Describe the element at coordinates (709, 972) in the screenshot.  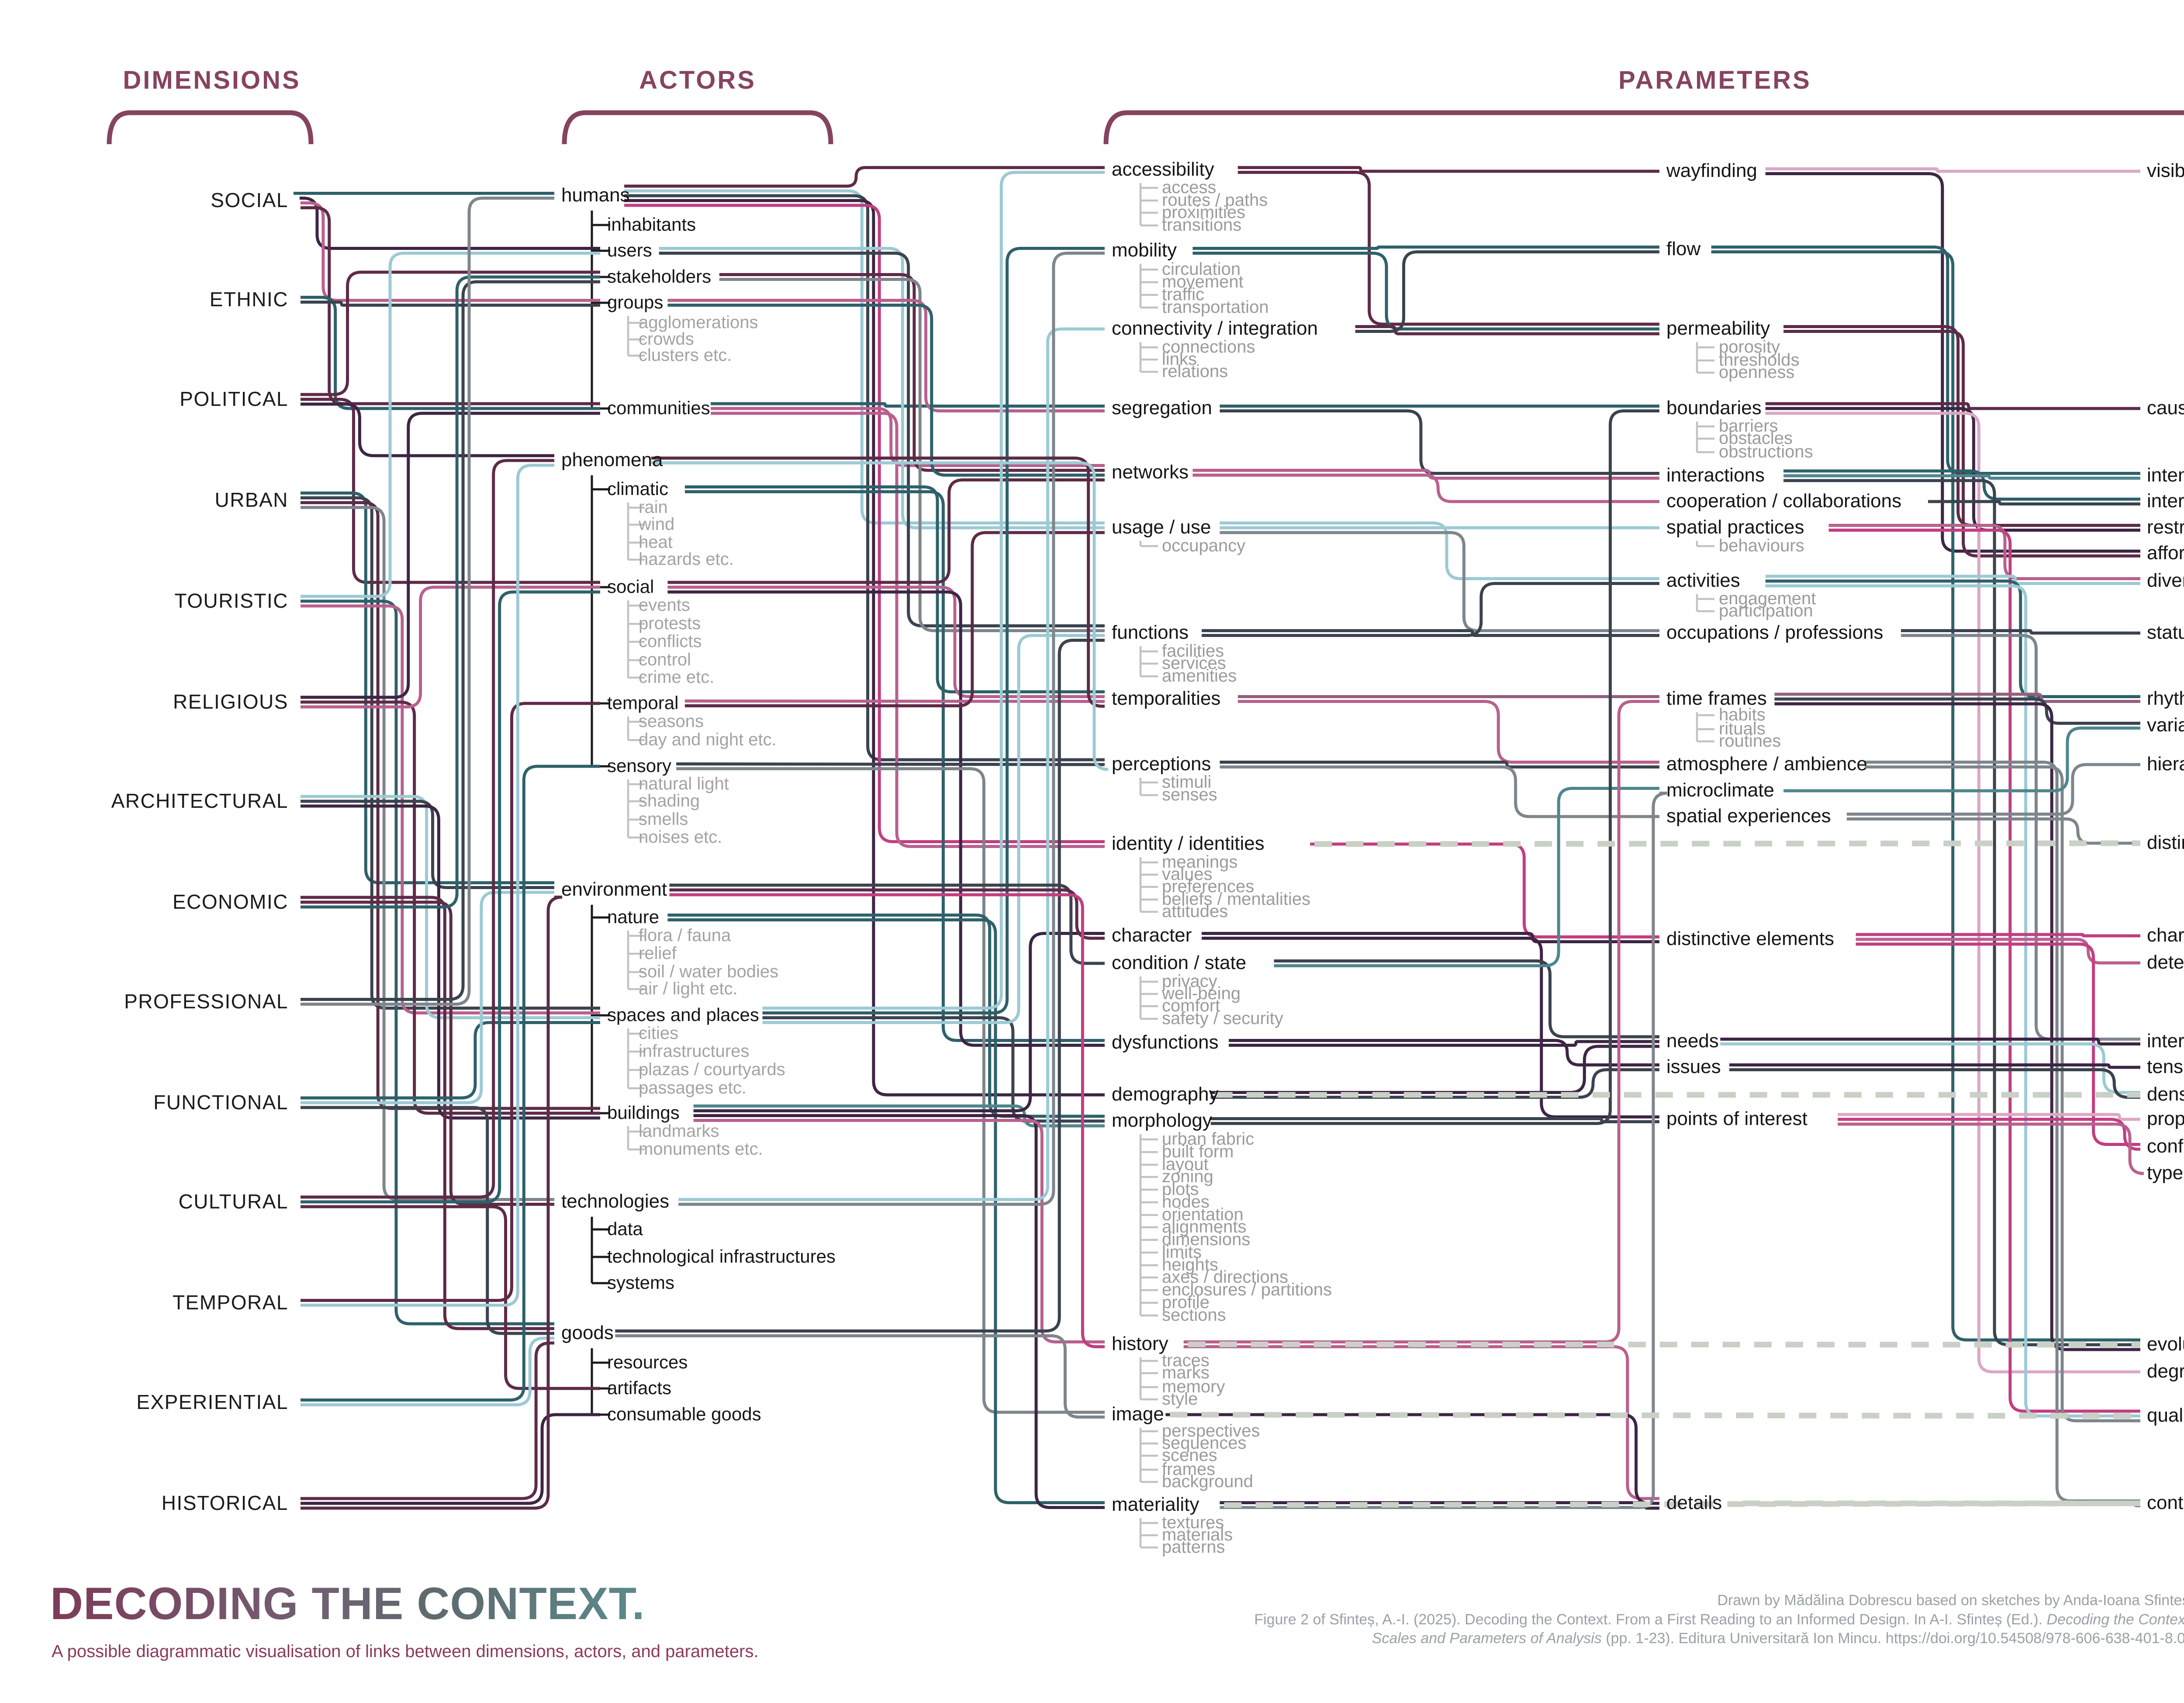
I see `label-soil: soil / water bodies` at that location.